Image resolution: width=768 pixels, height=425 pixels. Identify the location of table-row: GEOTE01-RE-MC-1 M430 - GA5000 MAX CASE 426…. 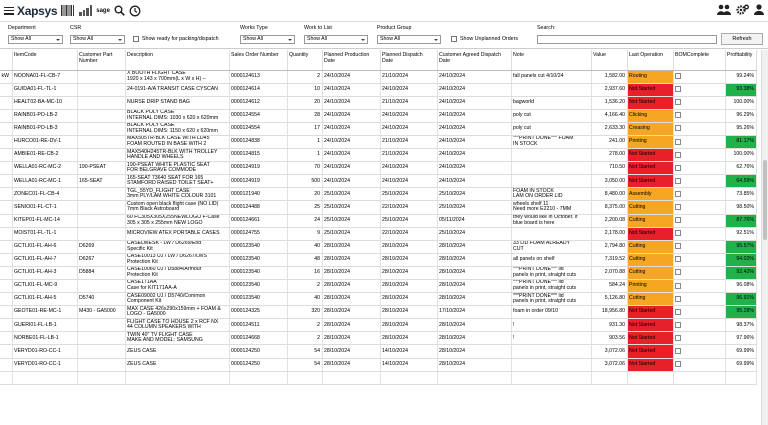
(378, 312).